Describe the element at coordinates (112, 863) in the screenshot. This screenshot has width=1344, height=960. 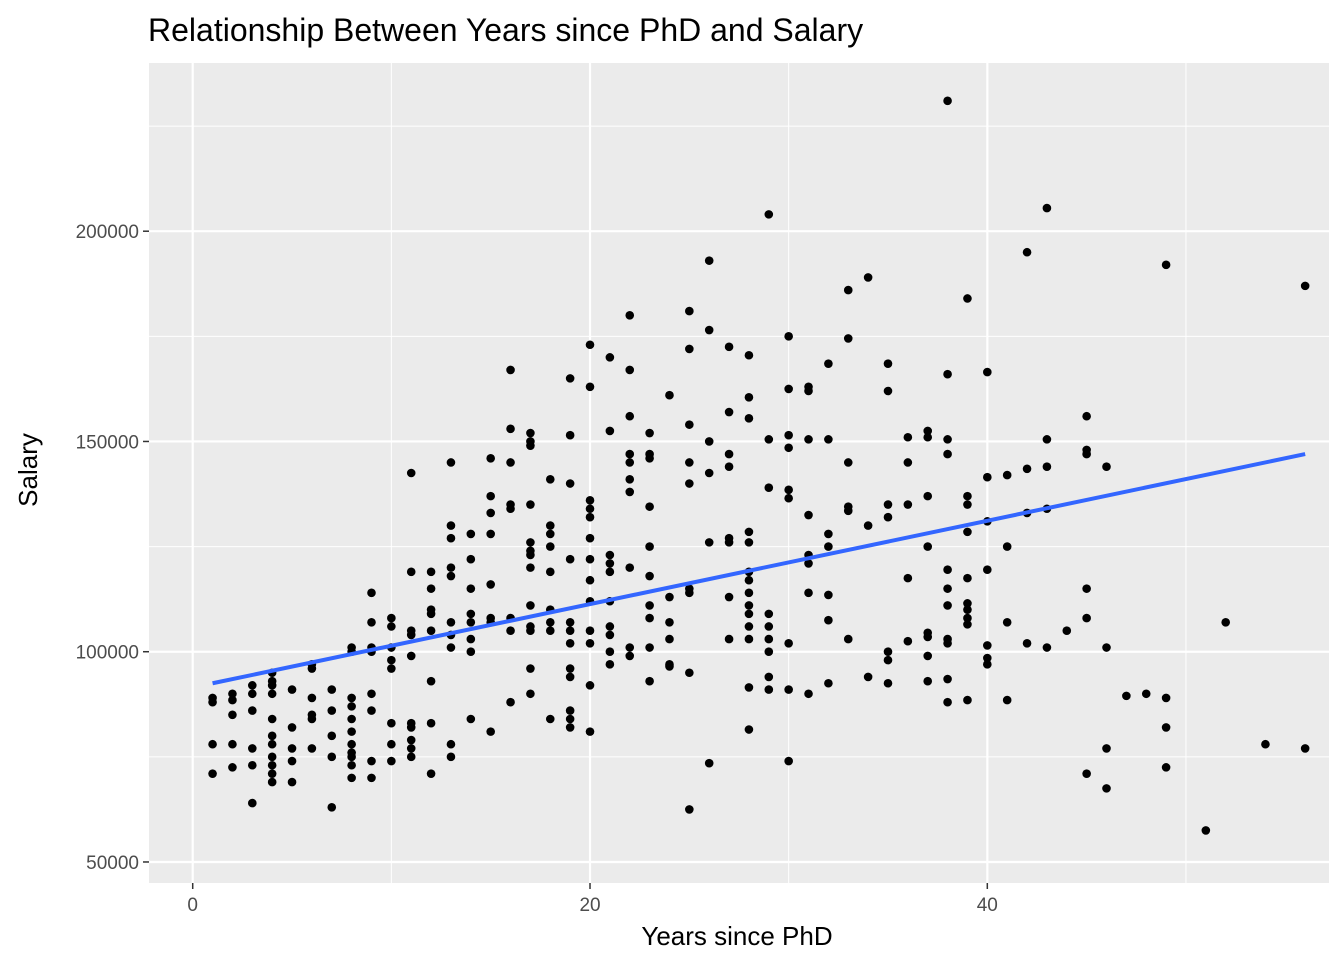
I see `y-tick-label: 50000` at that location.